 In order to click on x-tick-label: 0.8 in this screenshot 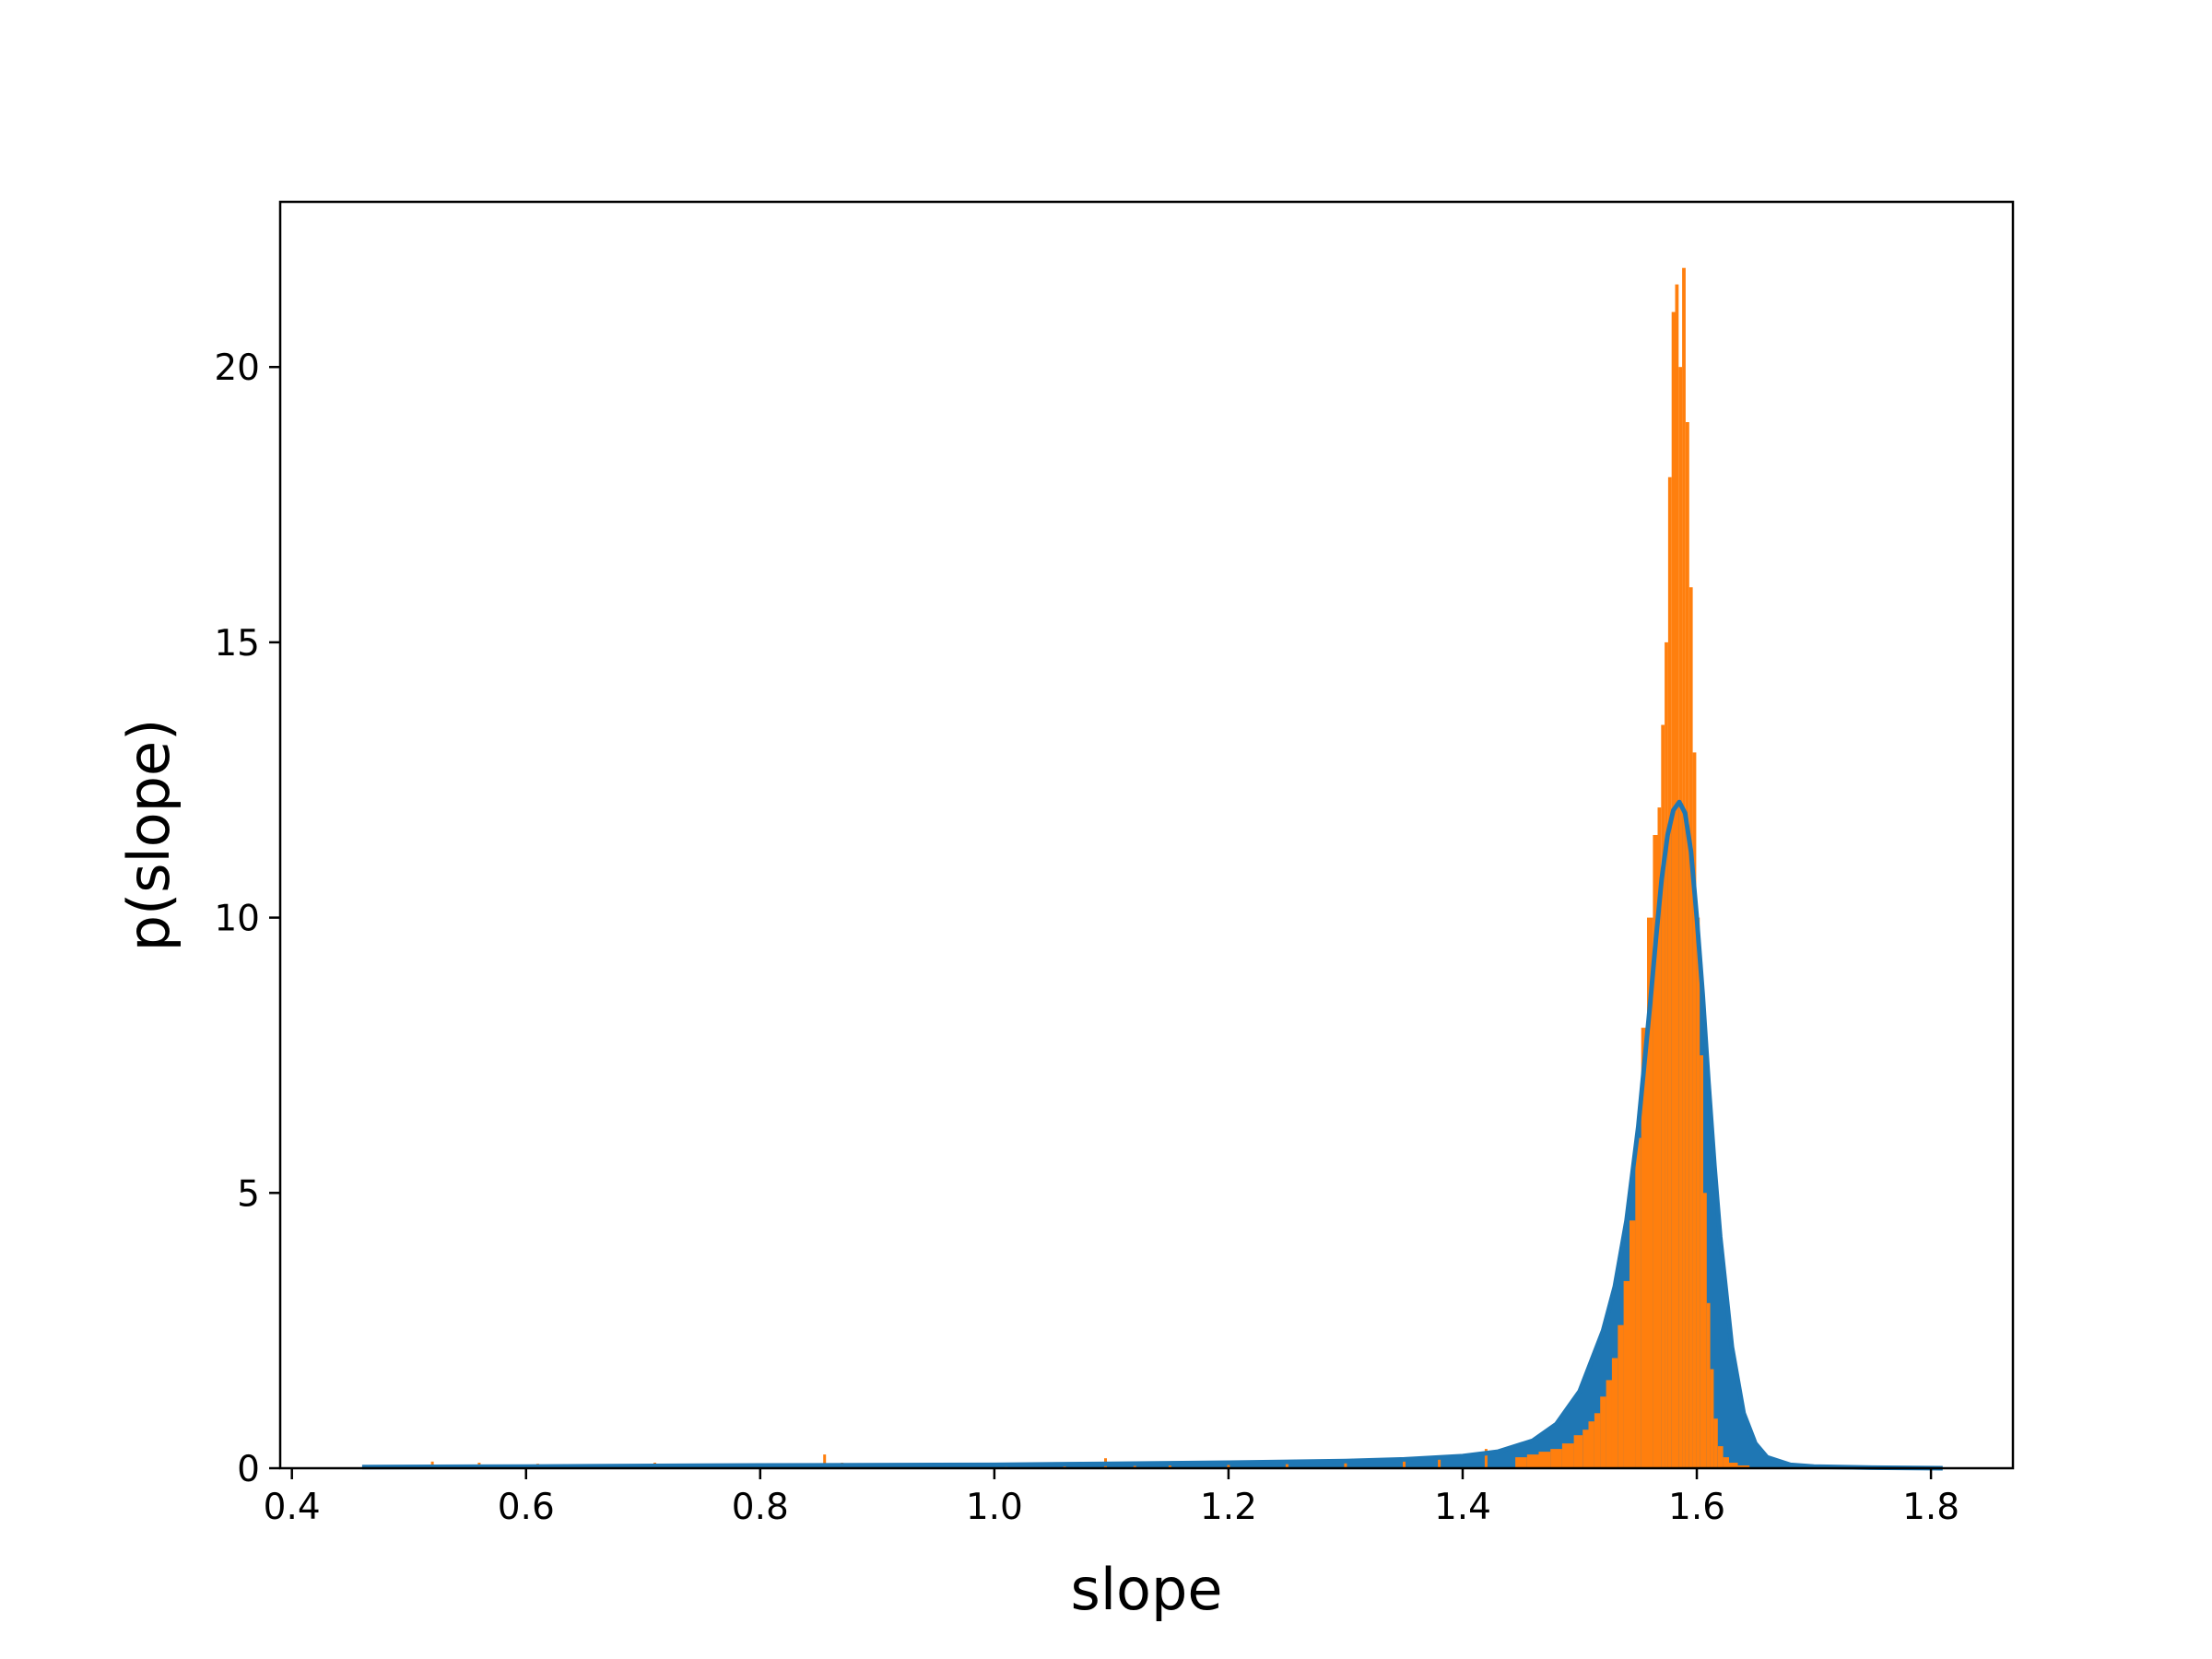, I will do `click(760, 1507)`.